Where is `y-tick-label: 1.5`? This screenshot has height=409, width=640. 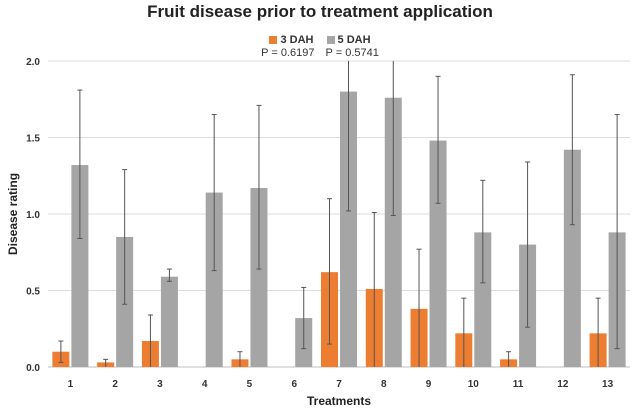
y-tick-label: 1.5 is located at coordinates (33, 139).